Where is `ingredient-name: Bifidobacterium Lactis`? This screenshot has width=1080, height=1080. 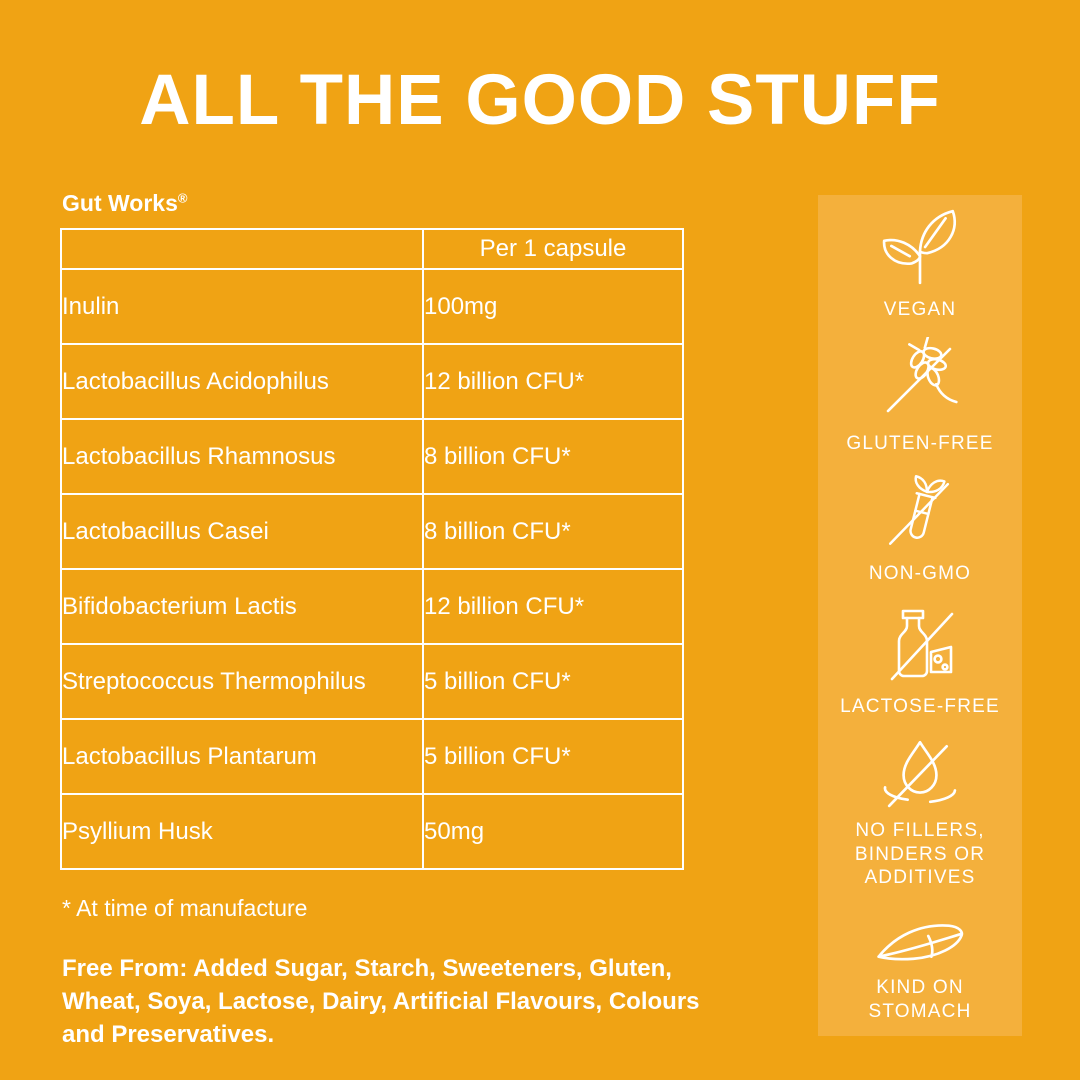 ingredient-name: Bifidobacterium Lactis is located at coordinates (242, 606).